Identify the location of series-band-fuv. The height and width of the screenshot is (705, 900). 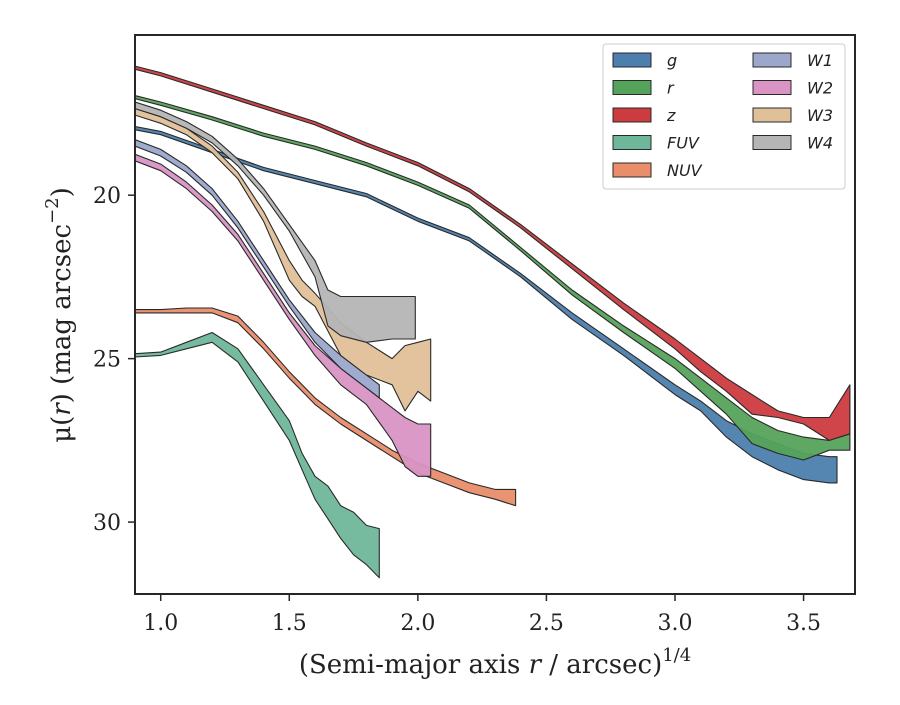
(257, 455).